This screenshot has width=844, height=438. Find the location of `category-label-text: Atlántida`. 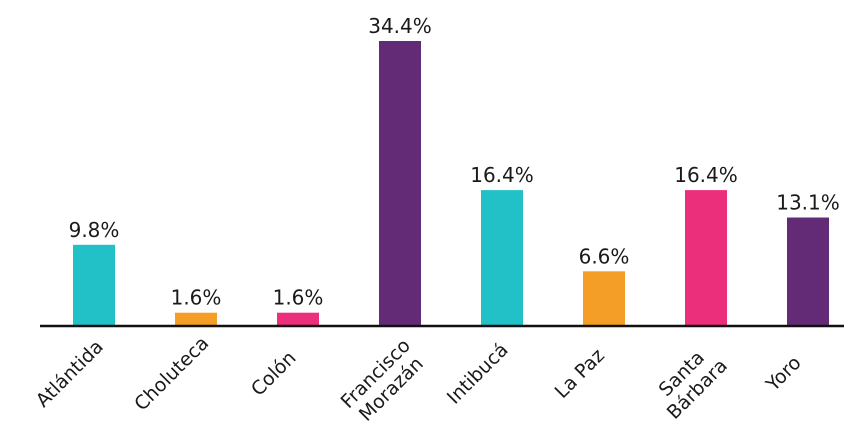

category-label-text: Atlántida is located at coordinates (70, 374).